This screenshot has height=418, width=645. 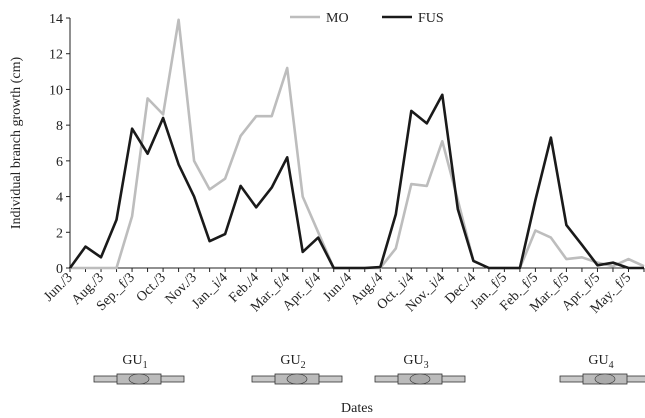 I want to click on legend-label: MO, so click(x=337, y=18).